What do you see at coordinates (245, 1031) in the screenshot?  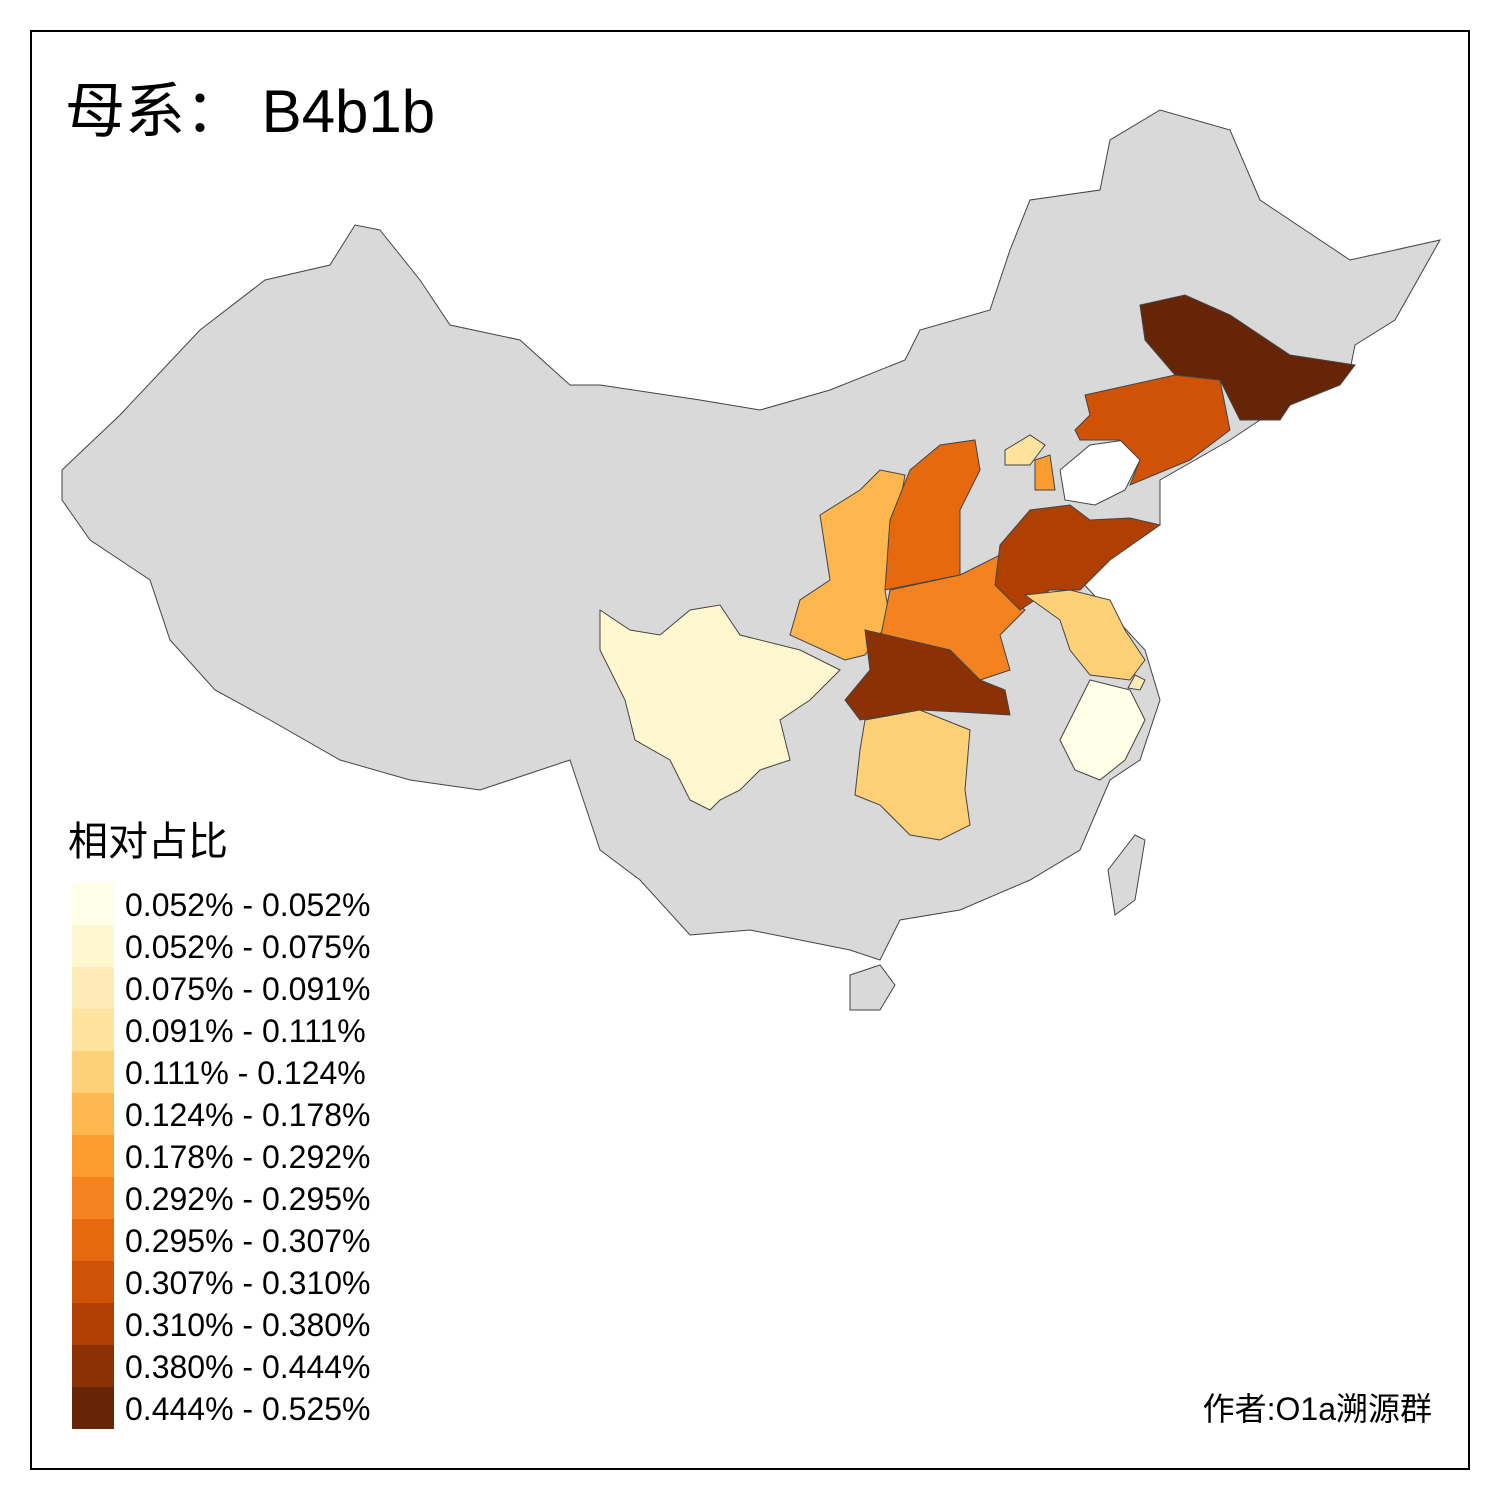 I see `legend-label: 0.091% - 0.111%` at bounding box center [245, 1031].